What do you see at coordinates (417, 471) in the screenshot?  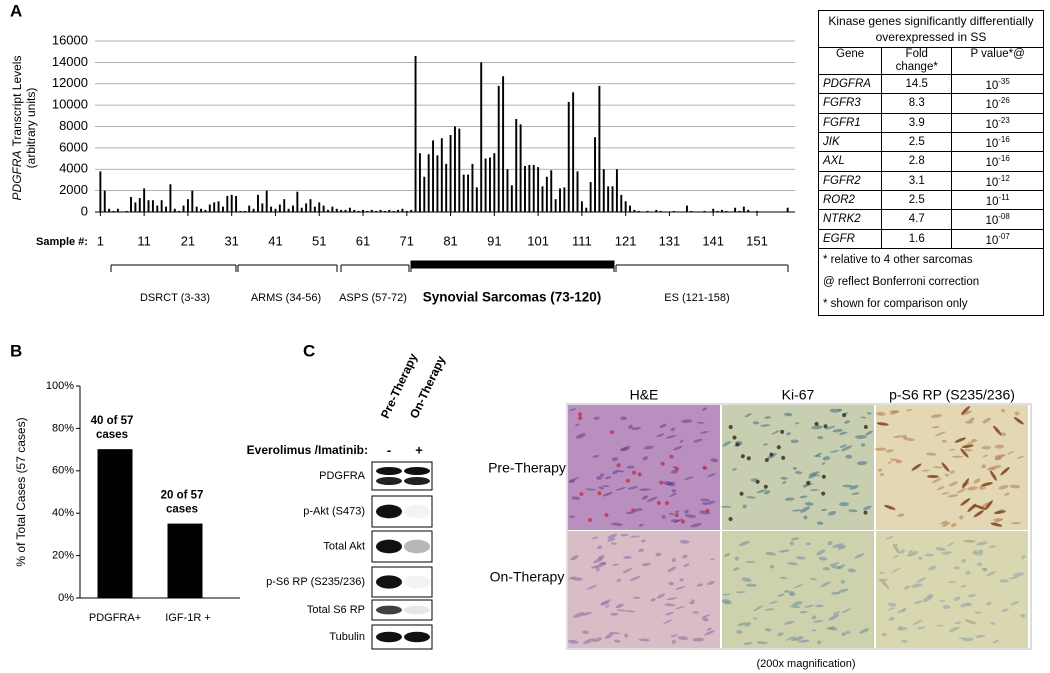 I see `blot-band` at bounding box center [417, 471].